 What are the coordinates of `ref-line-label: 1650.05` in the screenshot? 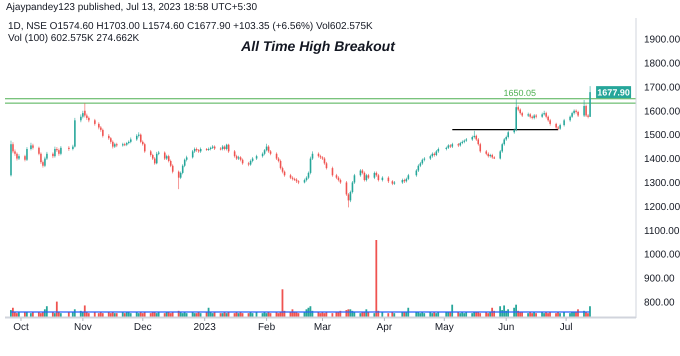 It's located at (519, 93).